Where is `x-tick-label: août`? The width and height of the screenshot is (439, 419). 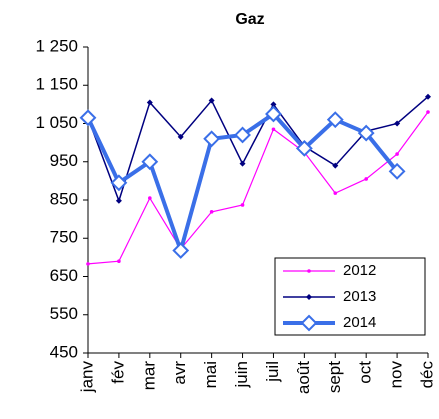 x-tick-label: août is located at coordinates (303, 377).